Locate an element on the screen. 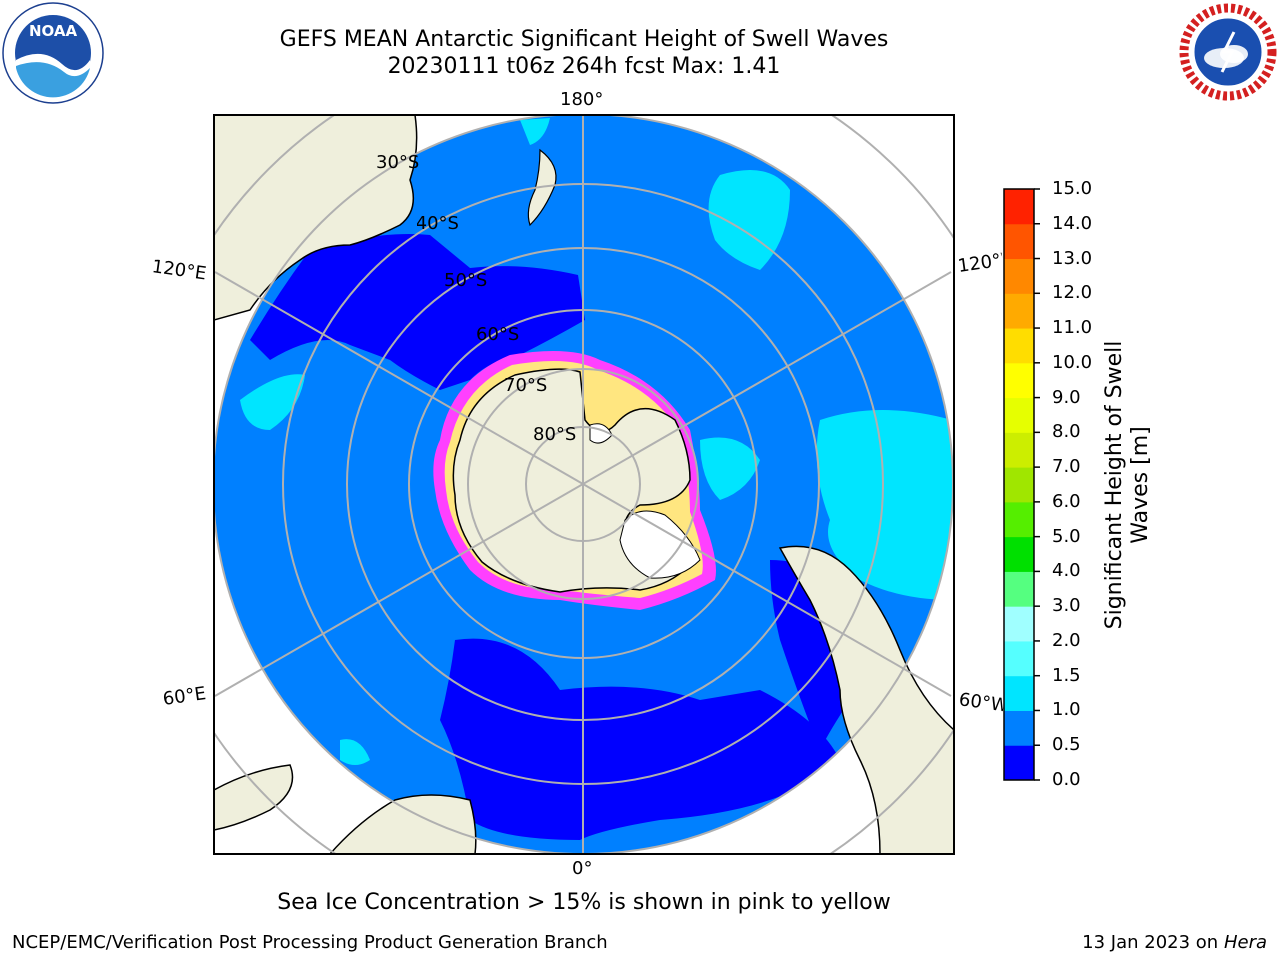  colorbar-tick-label: 15.0 is located at coordinates (1072, 188).